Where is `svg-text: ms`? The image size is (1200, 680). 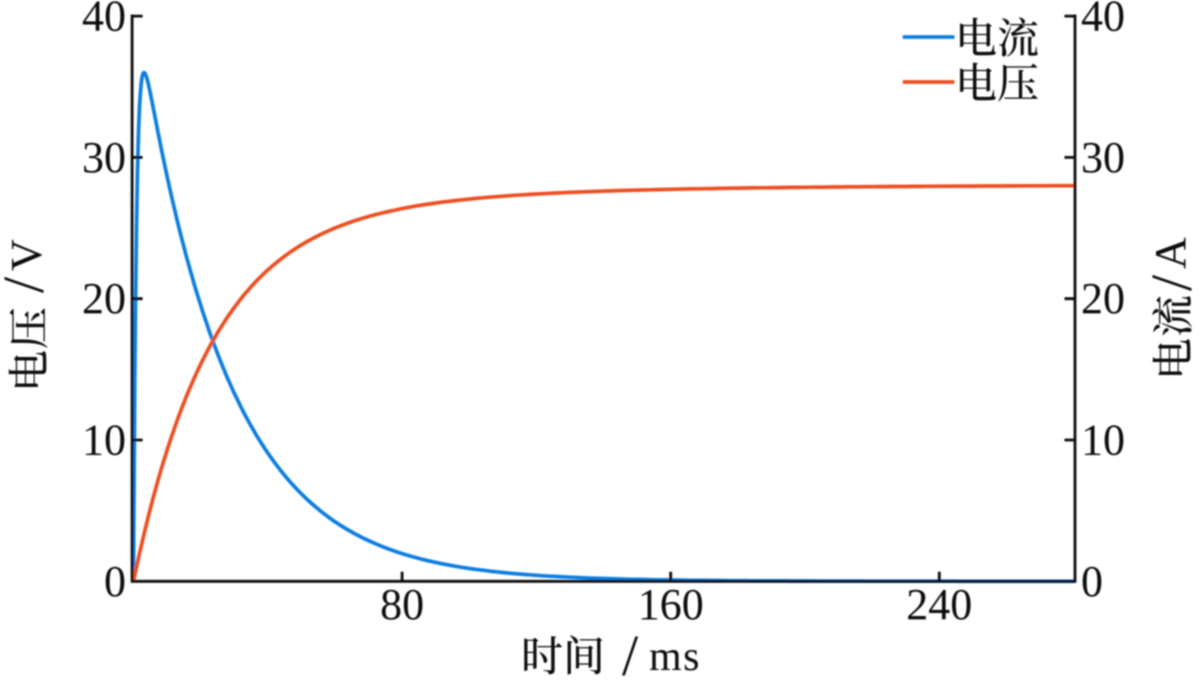
svg-text: ms is located at coordinates (675, 657).